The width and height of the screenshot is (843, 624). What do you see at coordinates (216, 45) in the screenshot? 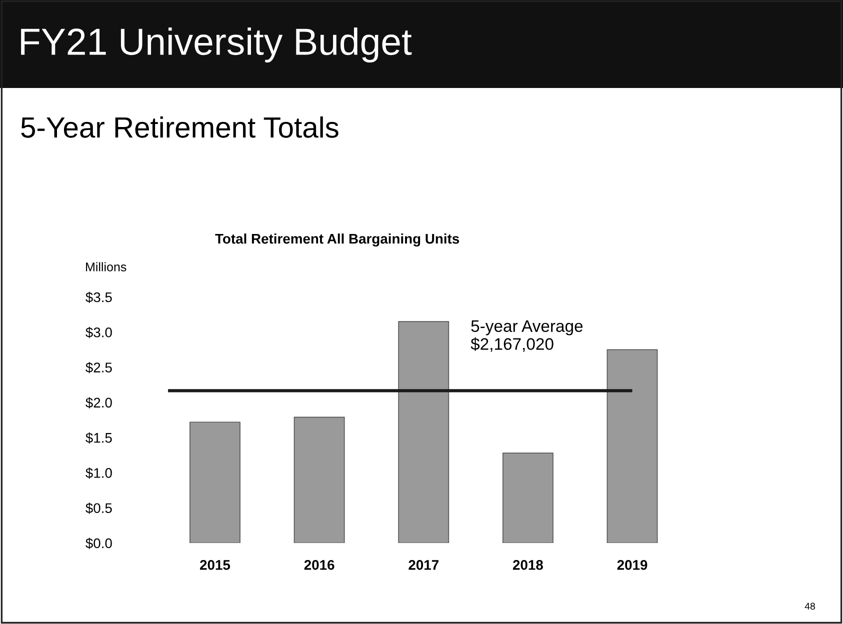
I see `chart-title: FY21 University Budget` at bounding box center [216, 45].